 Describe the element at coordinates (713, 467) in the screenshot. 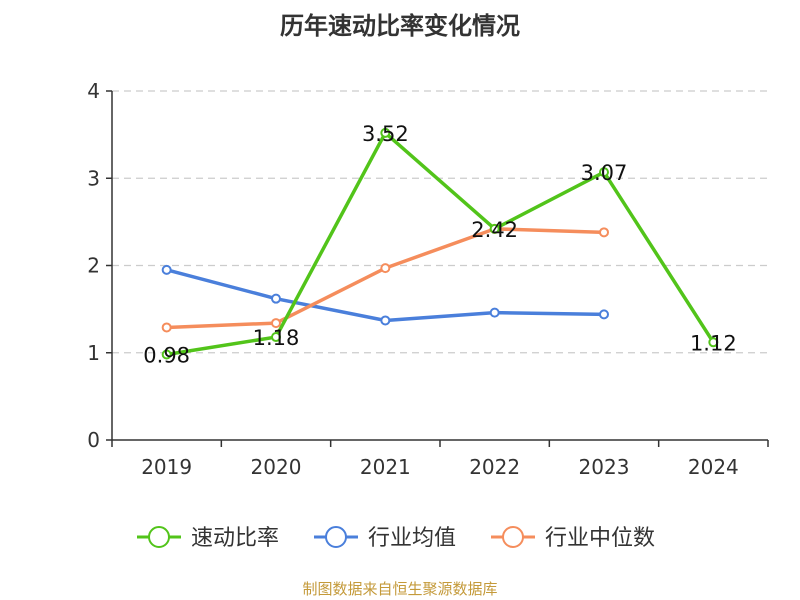

I see `x-tick-label-2024: 2024` at that location.